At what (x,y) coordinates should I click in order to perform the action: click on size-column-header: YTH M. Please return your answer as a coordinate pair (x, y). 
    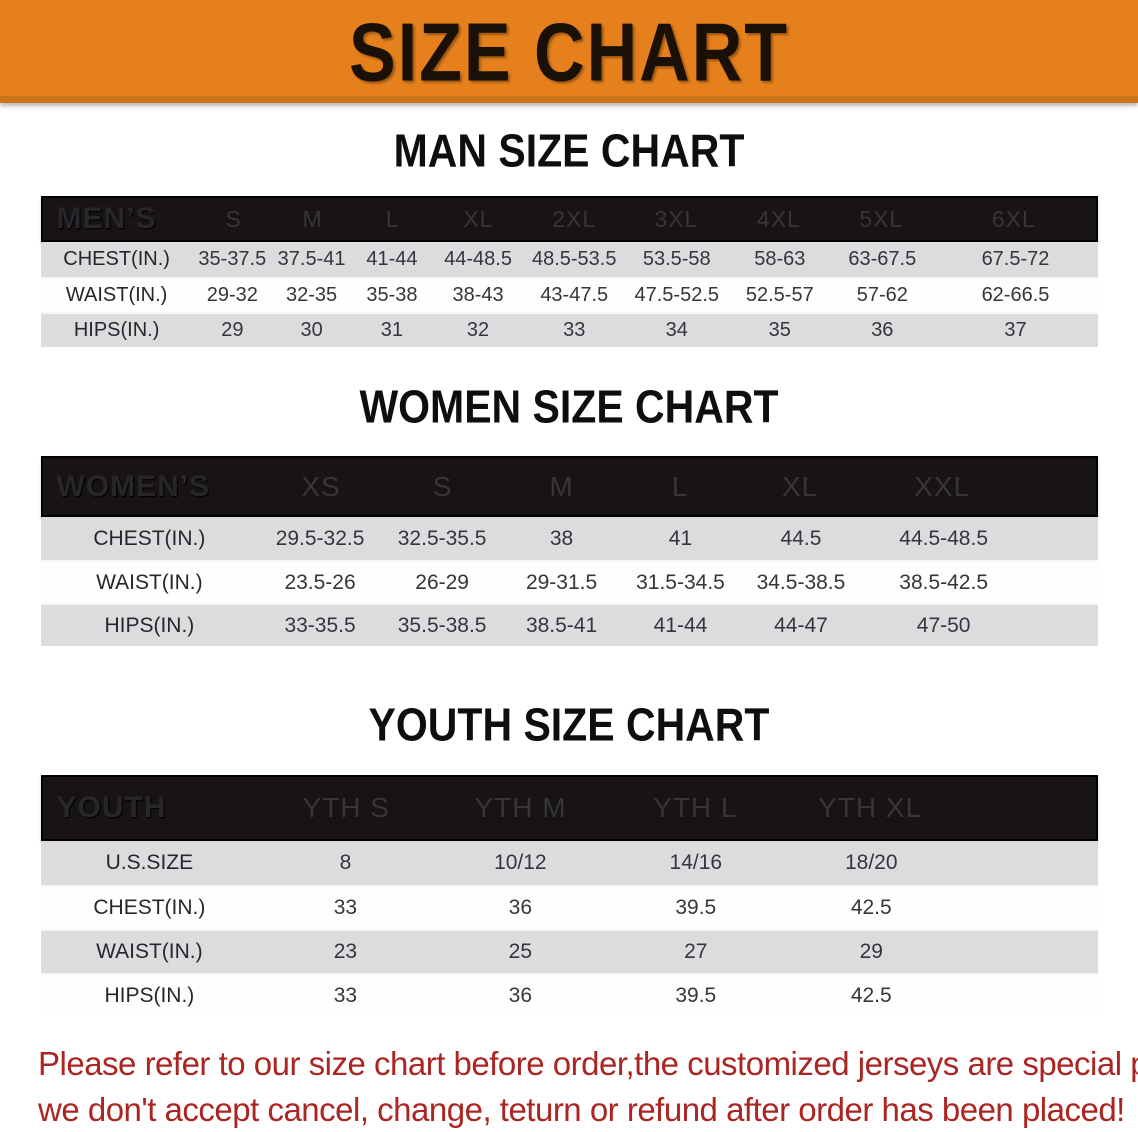
    Looking at the image, I should click on (520, 807).